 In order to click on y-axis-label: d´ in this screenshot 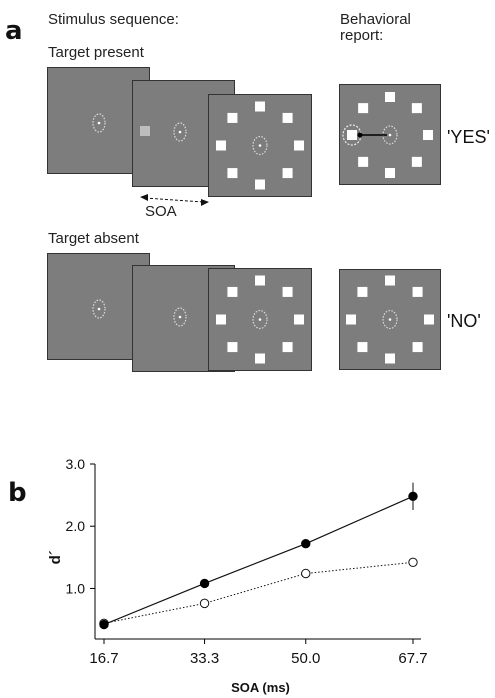, I will do `click(55, 557)`.